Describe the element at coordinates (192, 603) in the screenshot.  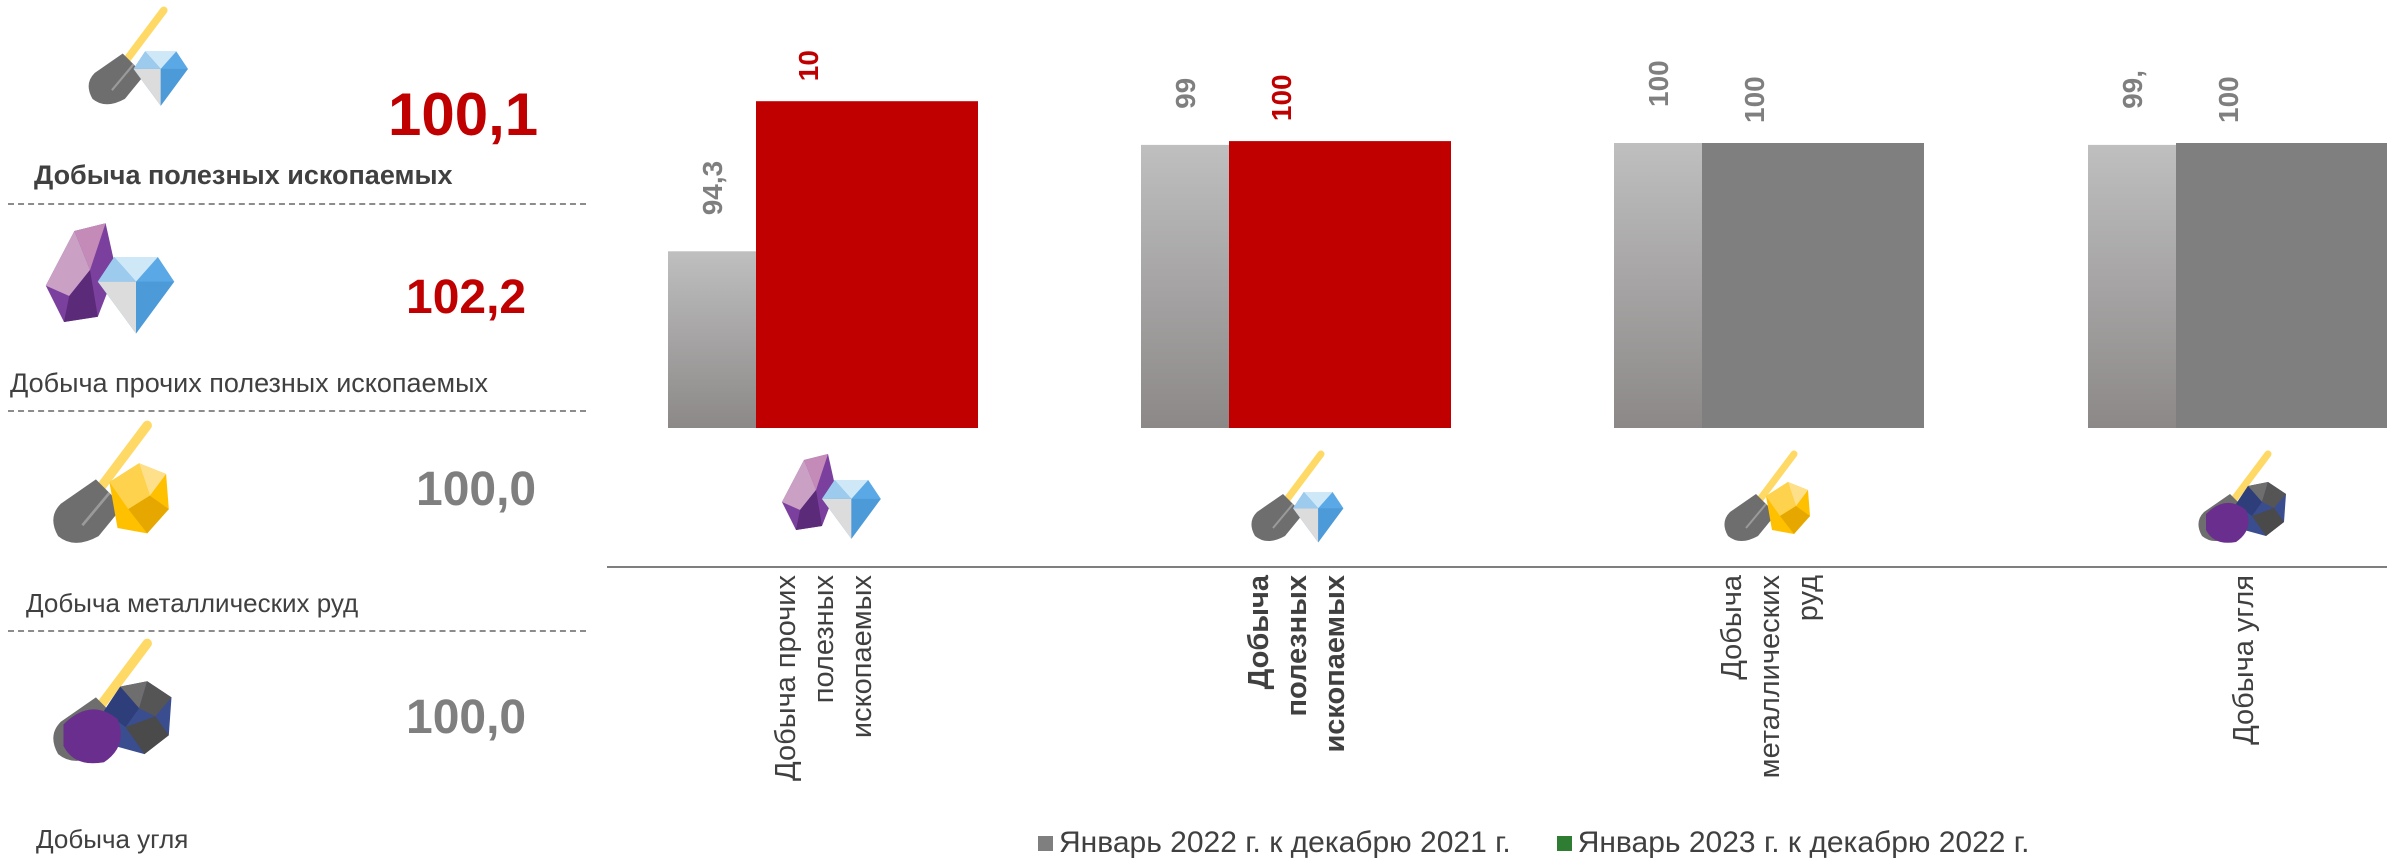
I see `summary-label: Добыча металлических руд` at that location.